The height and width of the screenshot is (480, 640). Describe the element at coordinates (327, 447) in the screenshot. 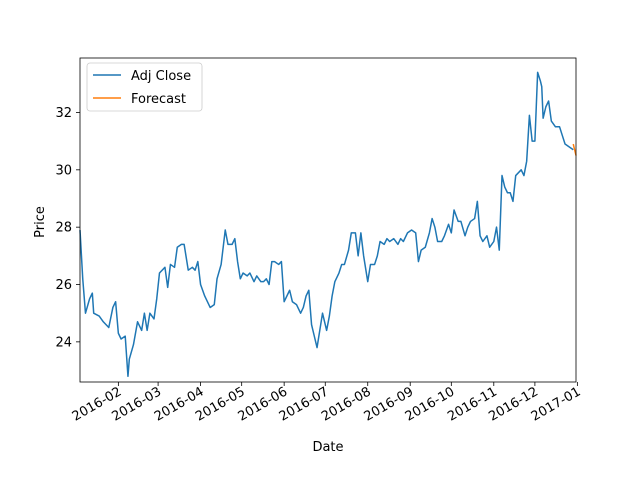

I see `x-axis-label: Date` at that location.